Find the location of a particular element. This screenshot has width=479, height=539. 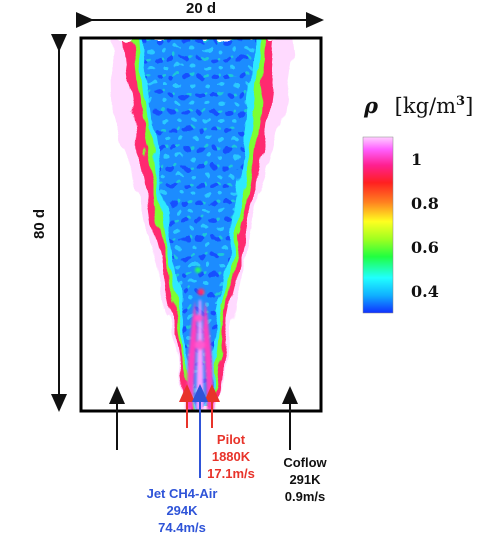

colorbar-gradient is located at coordinates (378, 225).